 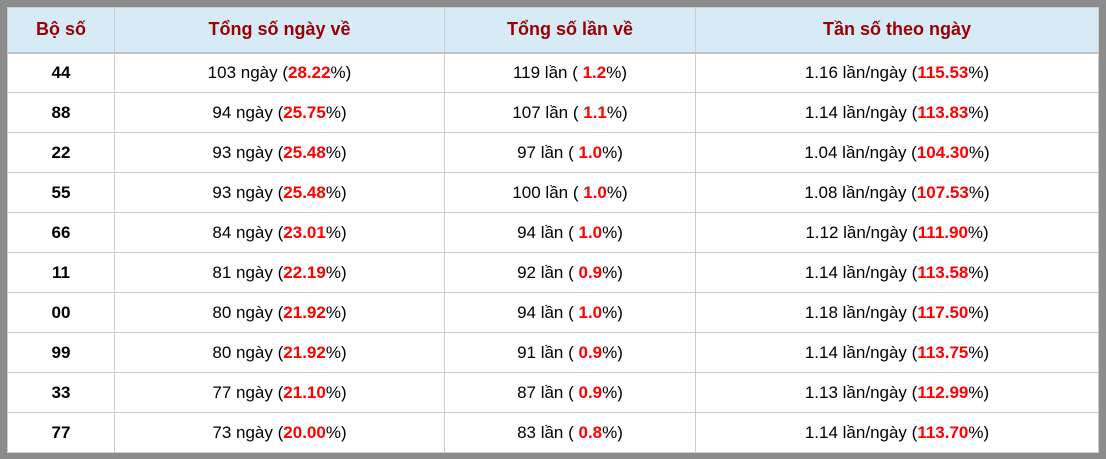 What do you see at coordinates (61, 432) in the screenshot?
I see `cell-pair-number: 77` at bounding box center [61, 432].